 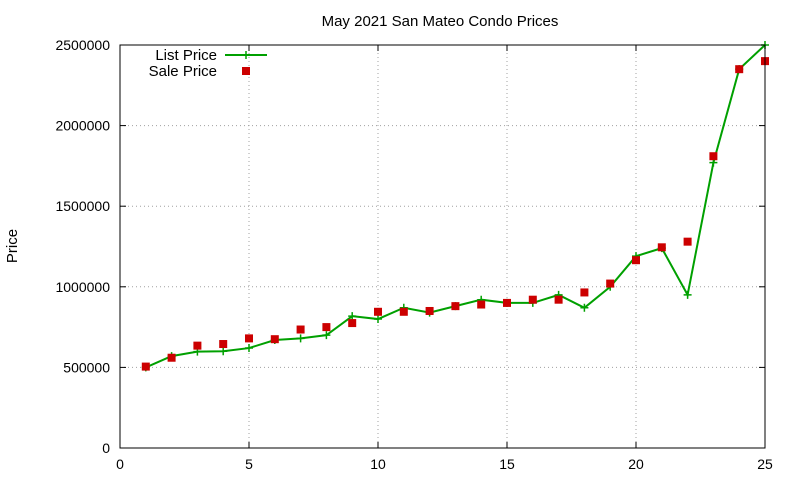 What do you see at coordinates (12, 246) in the screenshot?
I see `y-axis-label: Price` at bounding box center [12, 246].